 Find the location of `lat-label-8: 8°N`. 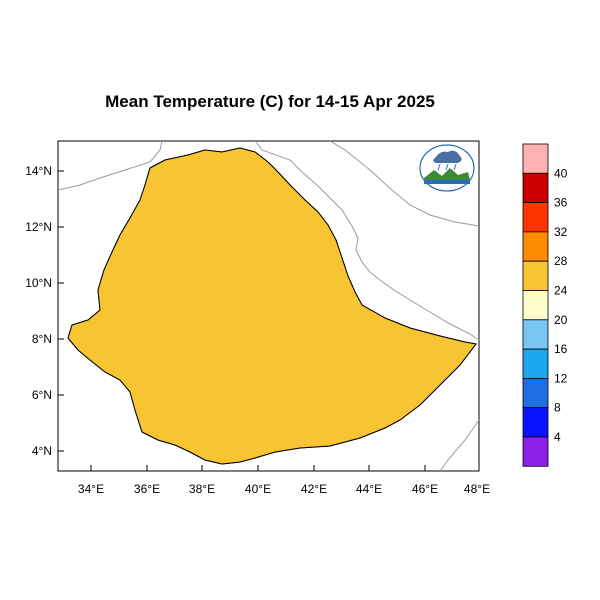

lat-label-8: 8°N is located at coordinates (42, 339).